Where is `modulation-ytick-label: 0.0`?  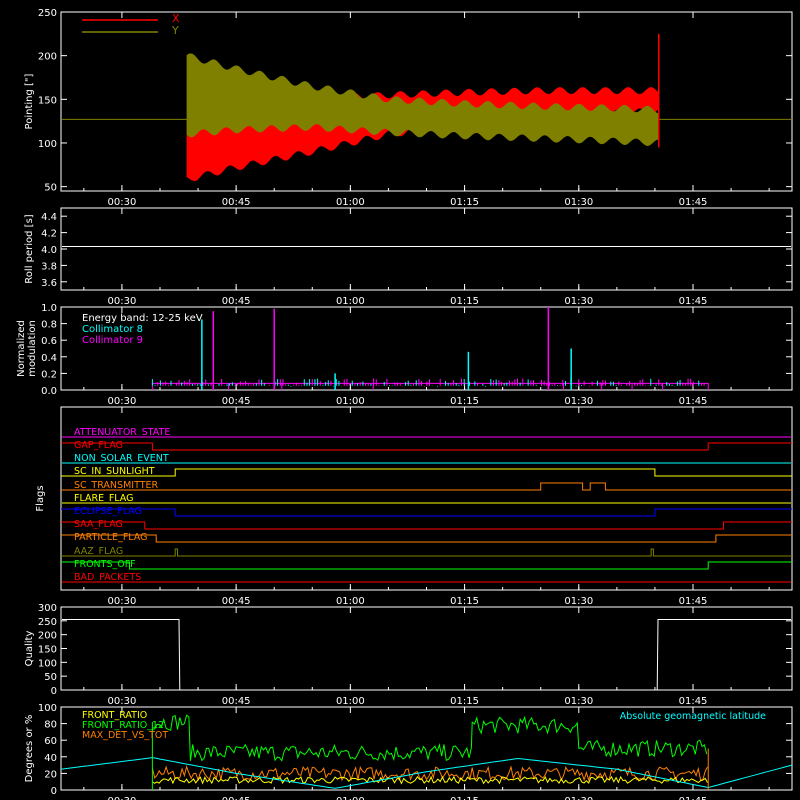 modulation-ytick-label: 0.0 is located at coordinates (49, 391).